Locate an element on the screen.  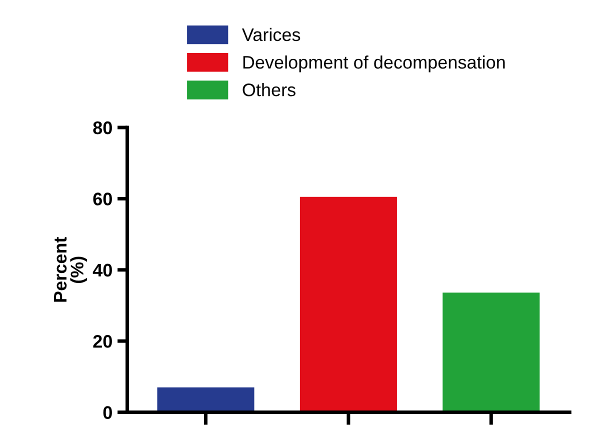
legend-label: Varices is located at coordinates (271, 35).